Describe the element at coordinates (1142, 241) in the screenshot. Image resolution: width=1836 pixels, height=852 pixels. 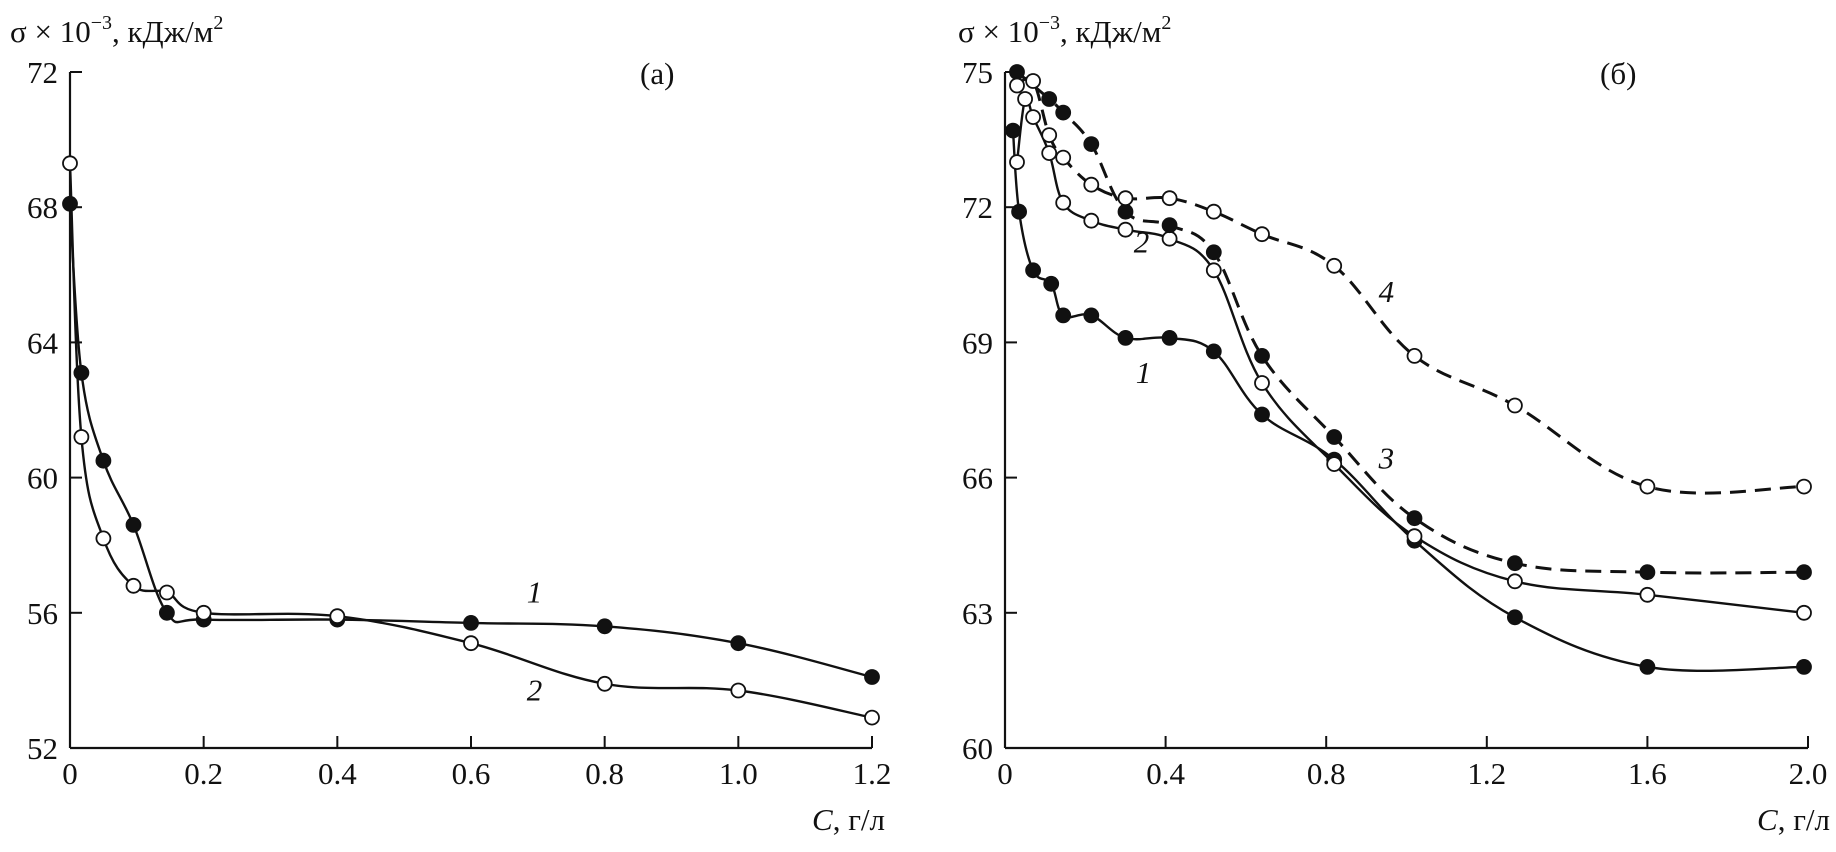
I see `series-label: 2` at that location.